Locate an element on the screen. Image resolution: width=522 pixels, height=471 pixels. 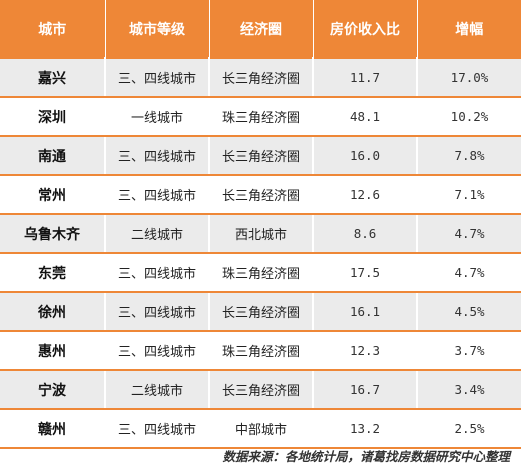
table-row: 惠州 三、四线城市 珠三角经济圈 12.3 3.7% is located at coordinates (260, 351).